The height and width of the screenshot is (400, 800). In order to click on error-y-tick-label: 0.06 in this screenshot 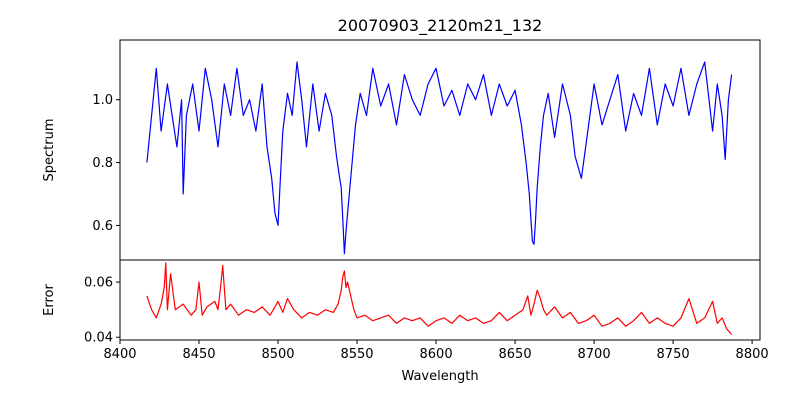, I will do `click(98, 283)`.